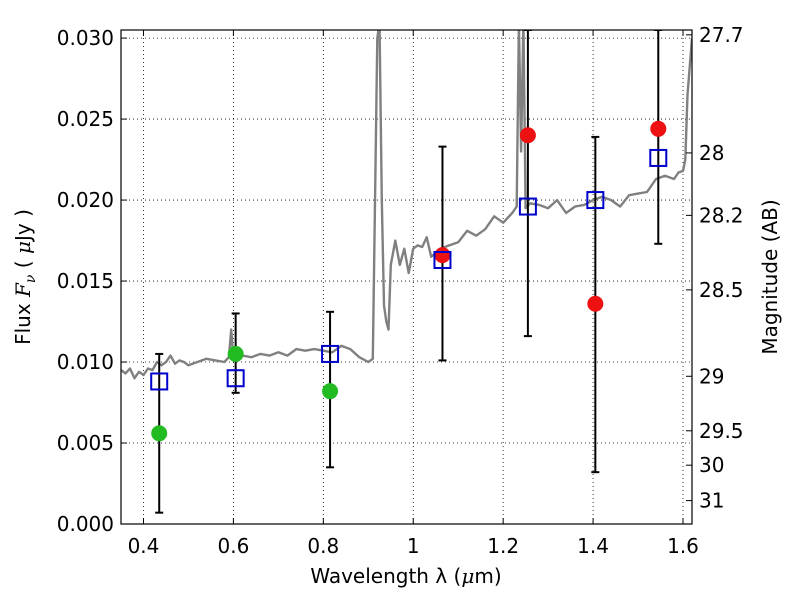 The image size is (800, 604). Describe the element at coordinates (144, 546) in the screenshot. I see `x-tick-label: 0.4` at that location.